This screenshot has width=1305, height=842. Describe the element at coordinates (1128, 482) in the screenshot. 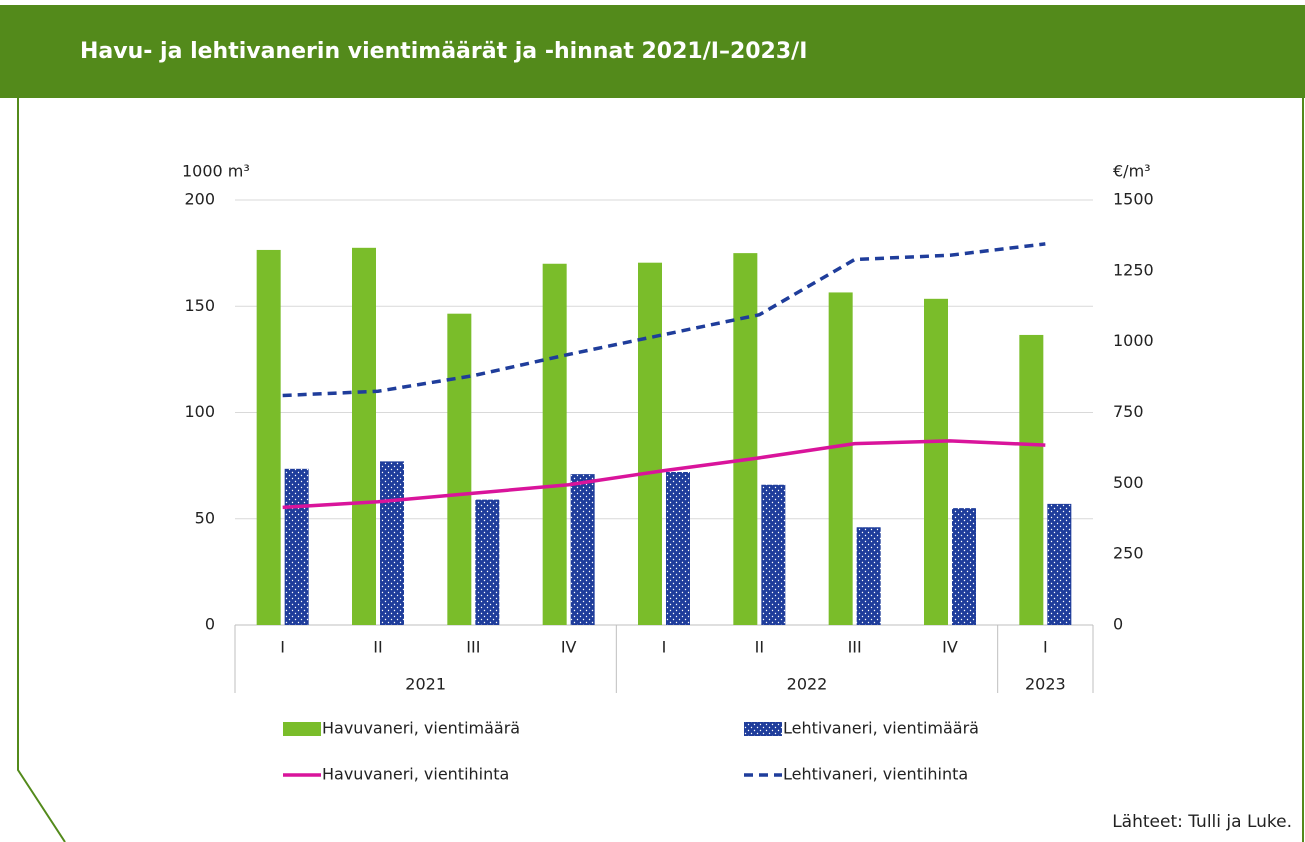

I see `y2-tick-label: 500` at that location.